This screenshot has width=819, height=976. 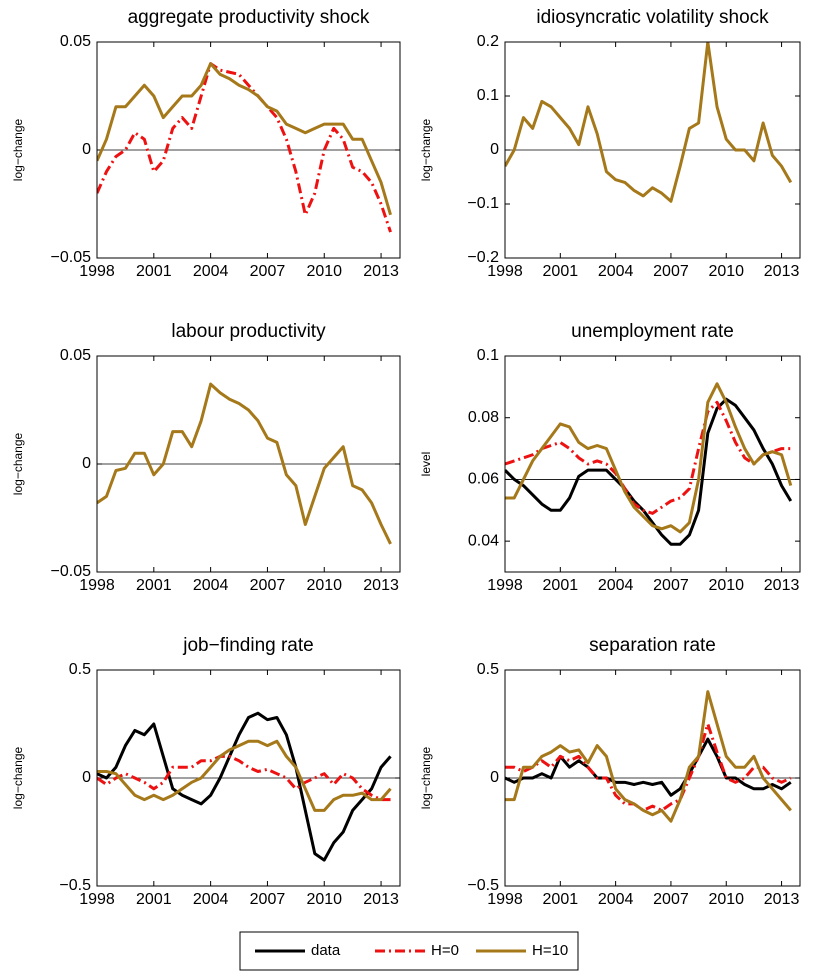 I want to click on panel-title: separation rate, so click(x=652, y=645).